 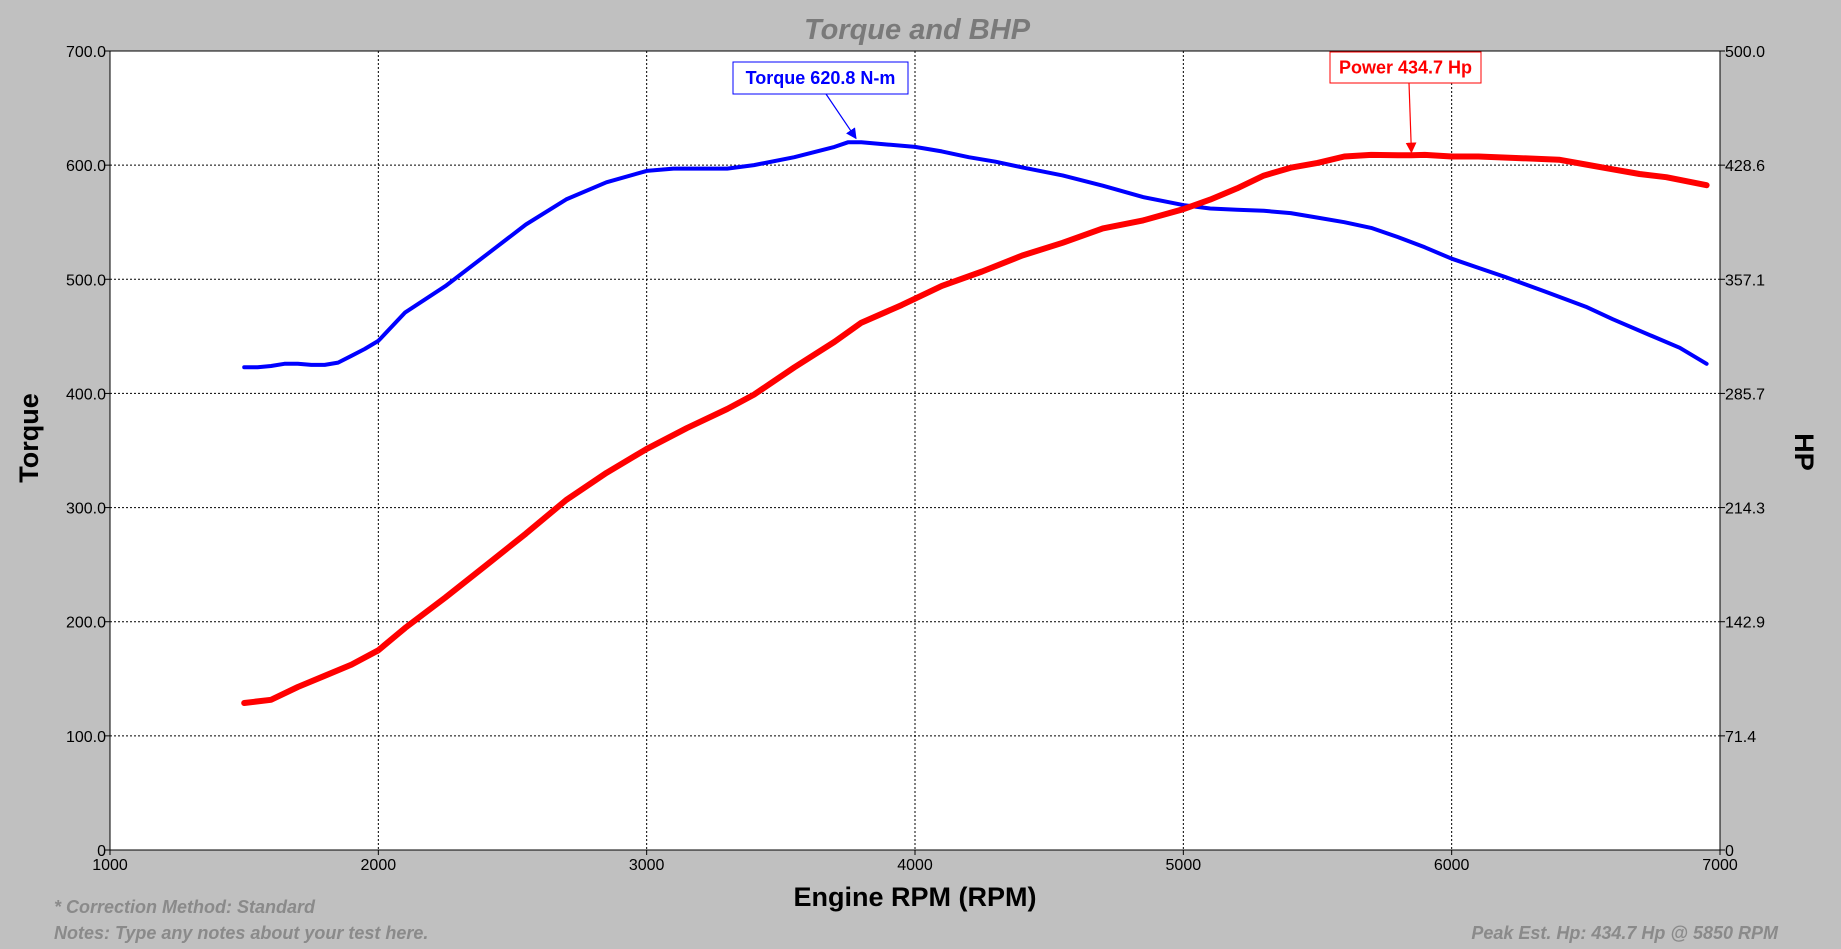 I want to click on y-tick-label: 200.0, so click(x=86, y=623).